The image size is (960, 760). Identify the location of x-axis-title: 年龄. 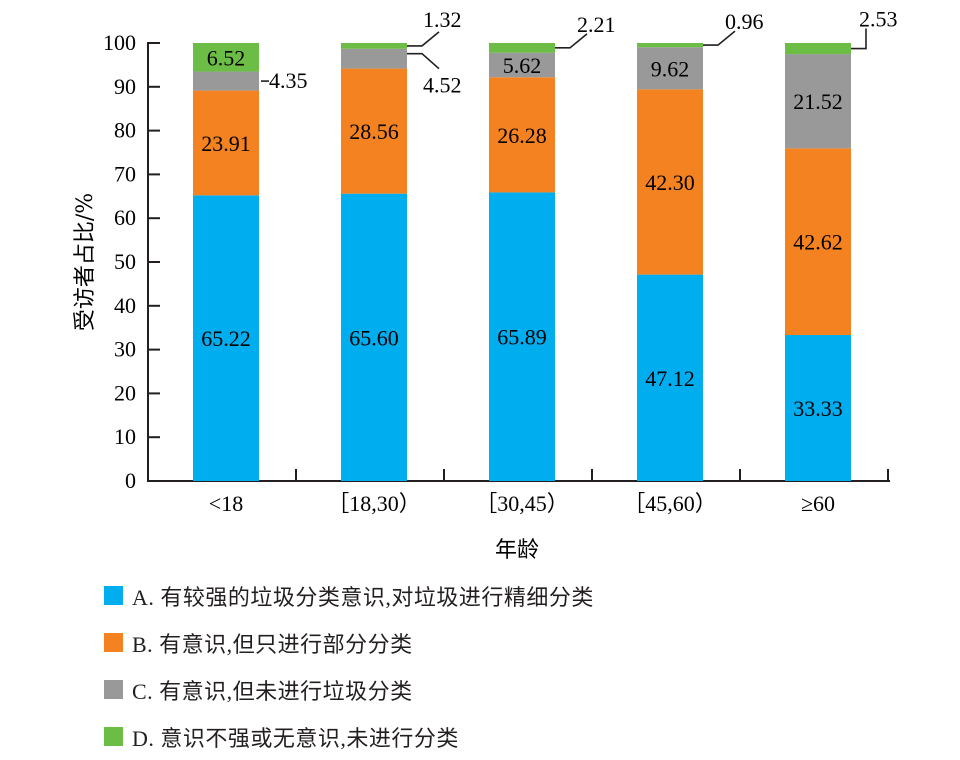
(517, 550).